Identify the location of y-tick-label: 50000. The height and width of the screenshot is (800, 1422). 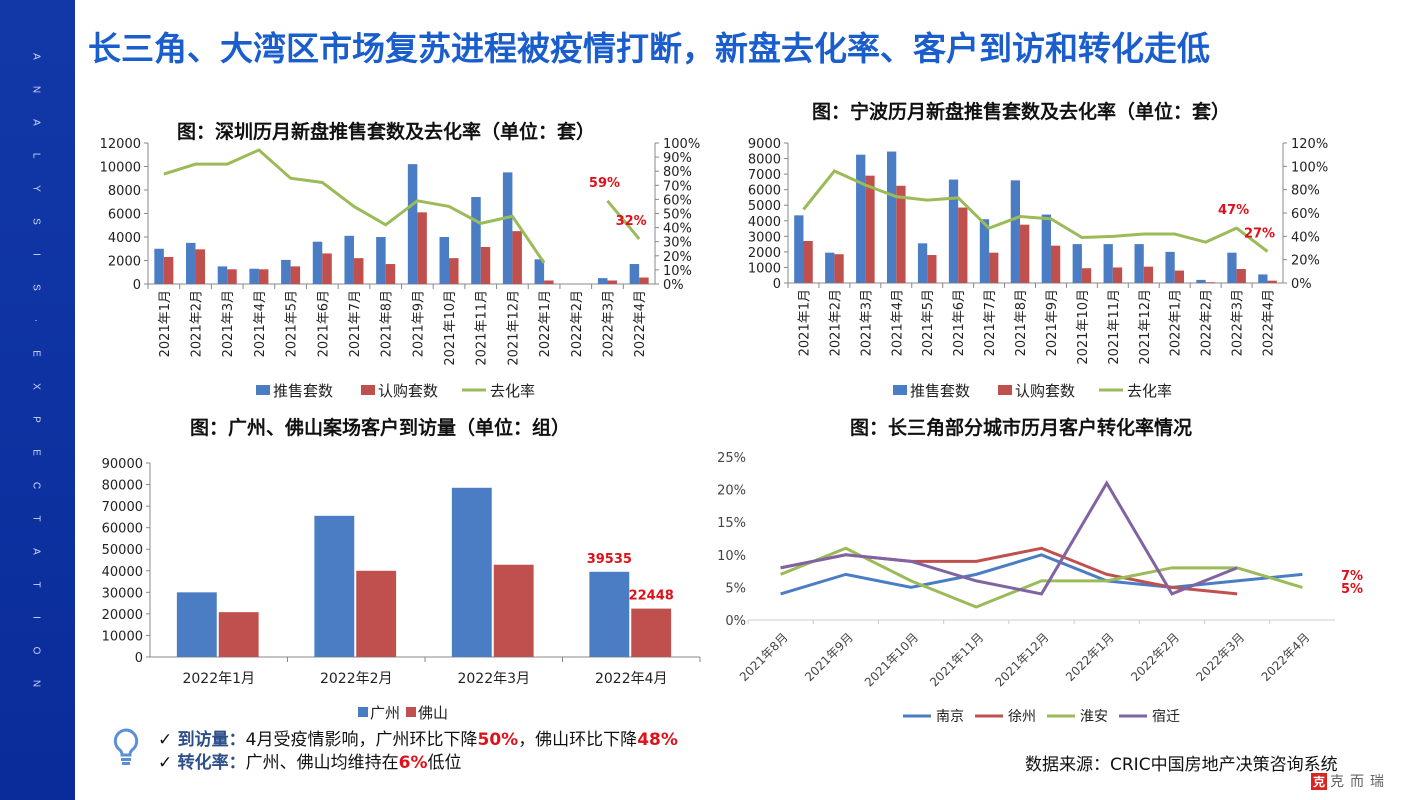
(122, 550).